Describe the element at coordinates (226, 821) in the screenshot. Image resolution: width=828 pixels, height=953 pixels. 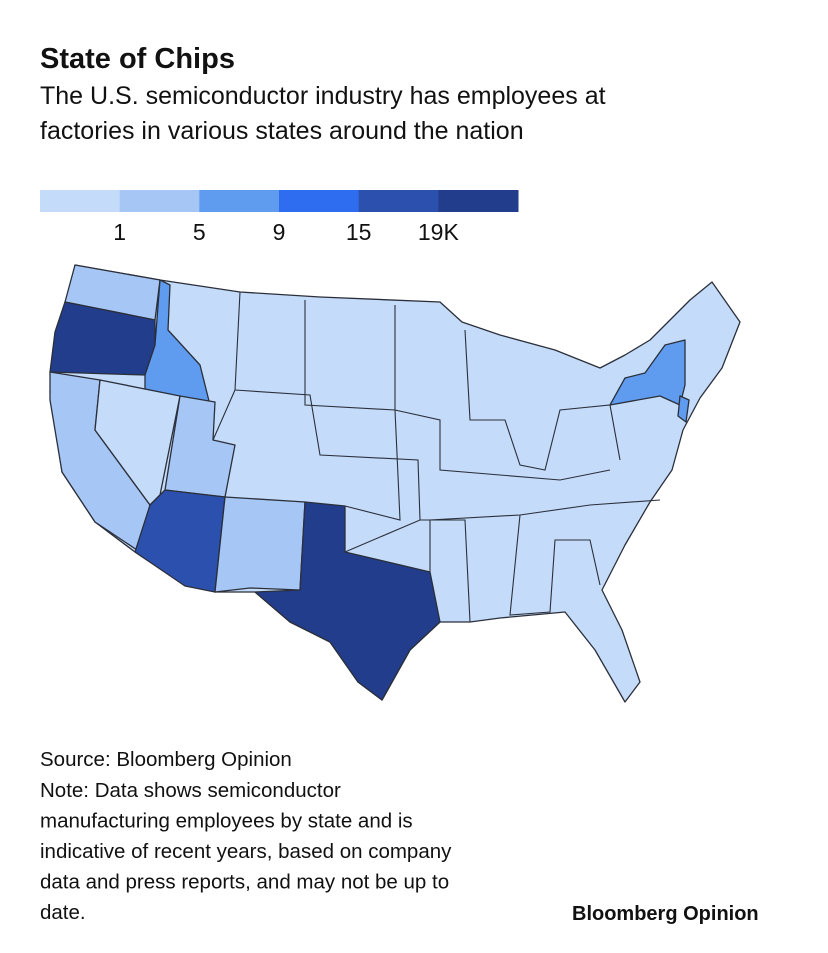
I see `note-line: manufacturing employees by state and is` at that location.